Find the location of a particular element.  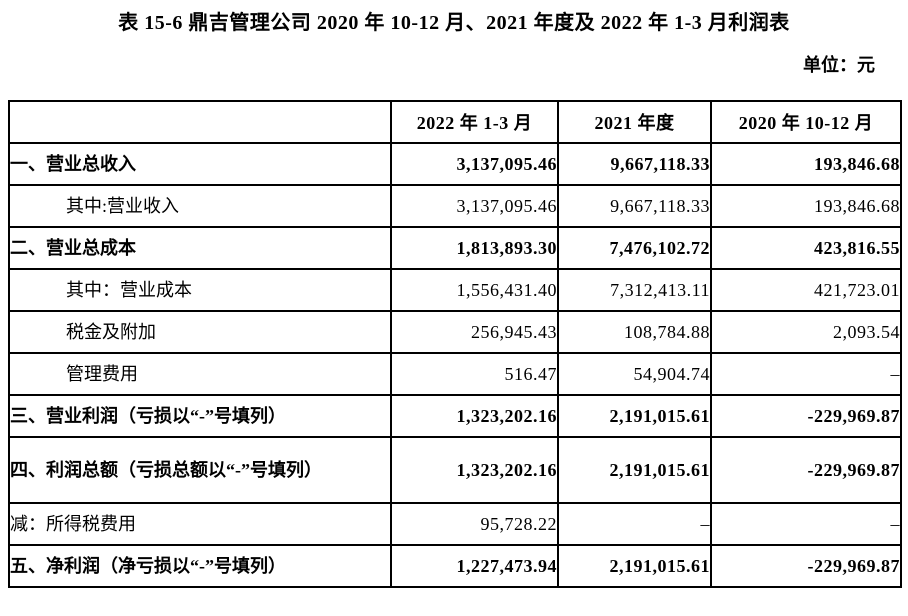

cell-value: 7,476,102.72 is located at coordinates (634, 248).